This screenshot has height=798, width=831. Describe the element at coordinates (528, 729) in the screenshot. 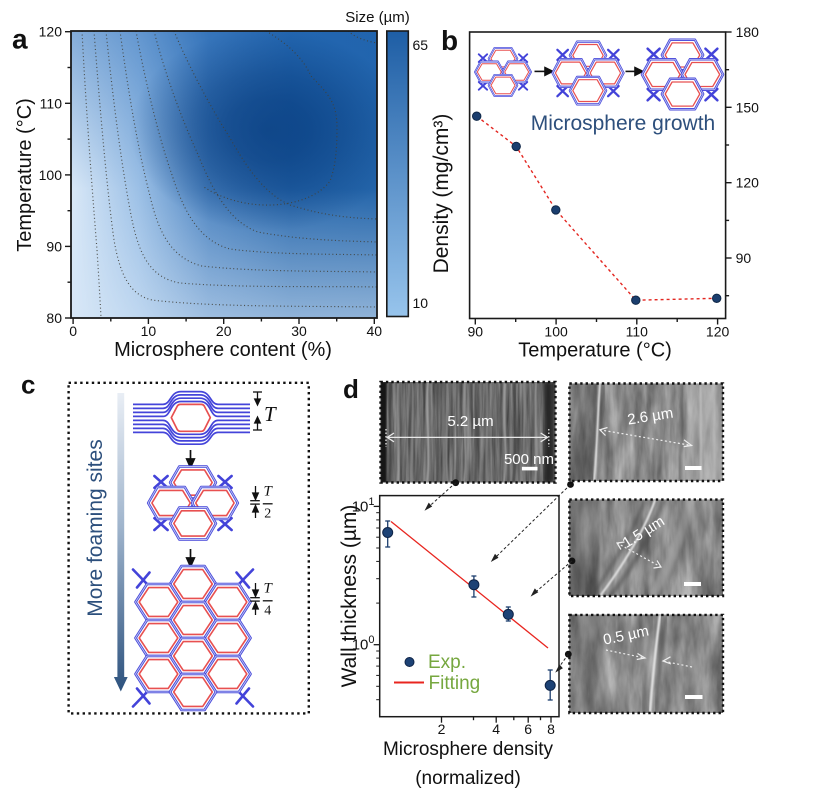

I see `svg-text: 6` at that location.